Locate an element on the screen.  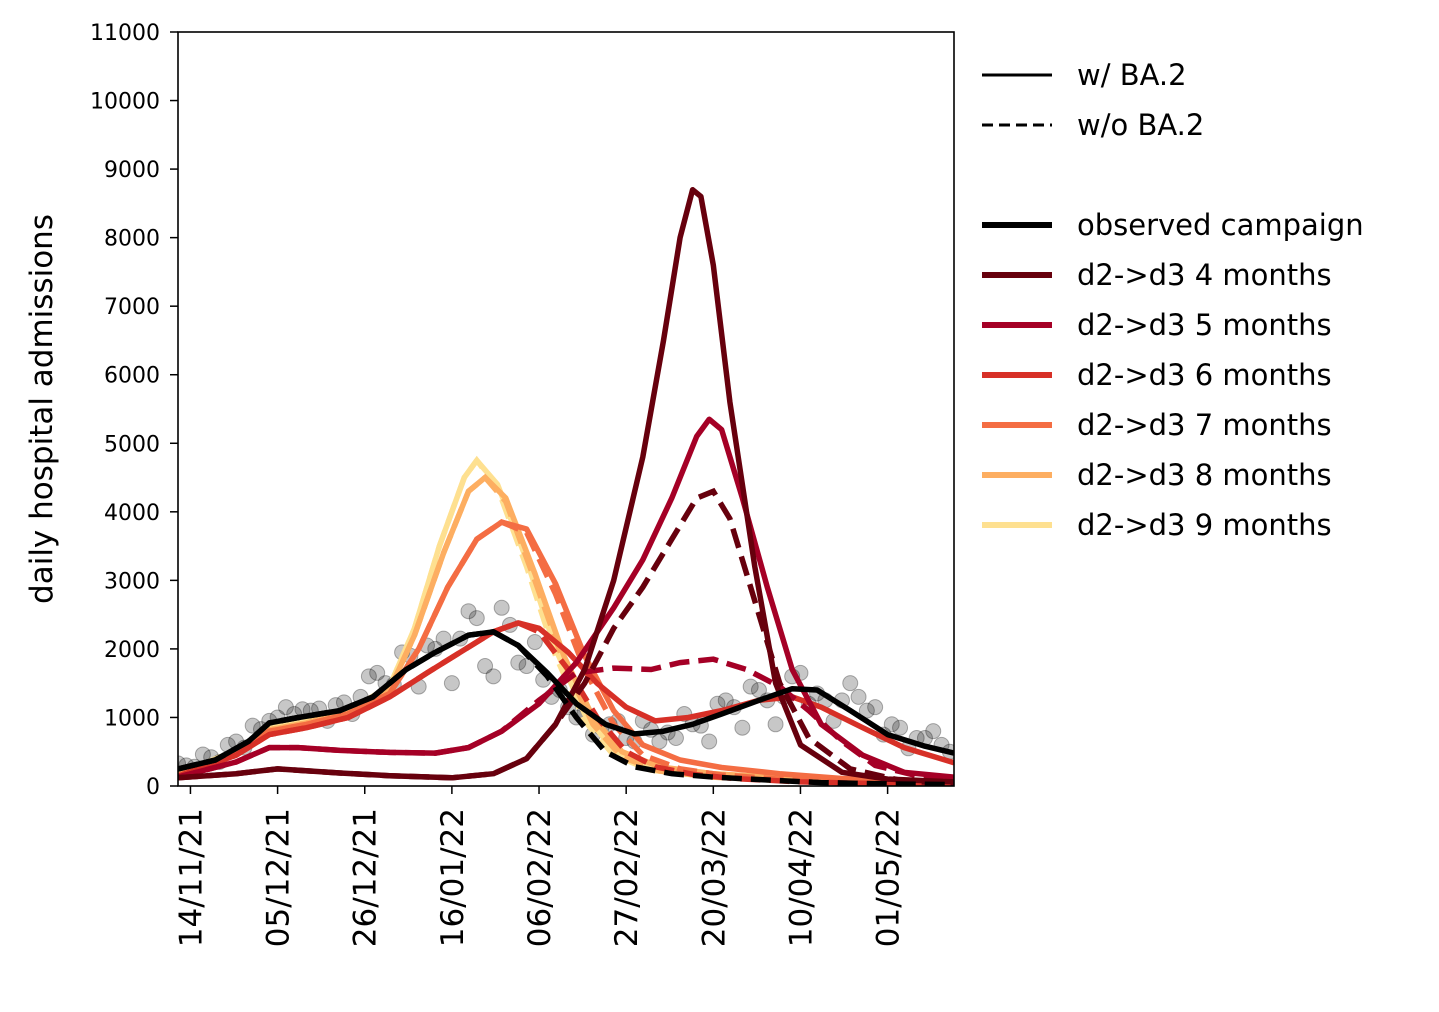
y-tick-label: 2000 is located at coordinates (132, 650).